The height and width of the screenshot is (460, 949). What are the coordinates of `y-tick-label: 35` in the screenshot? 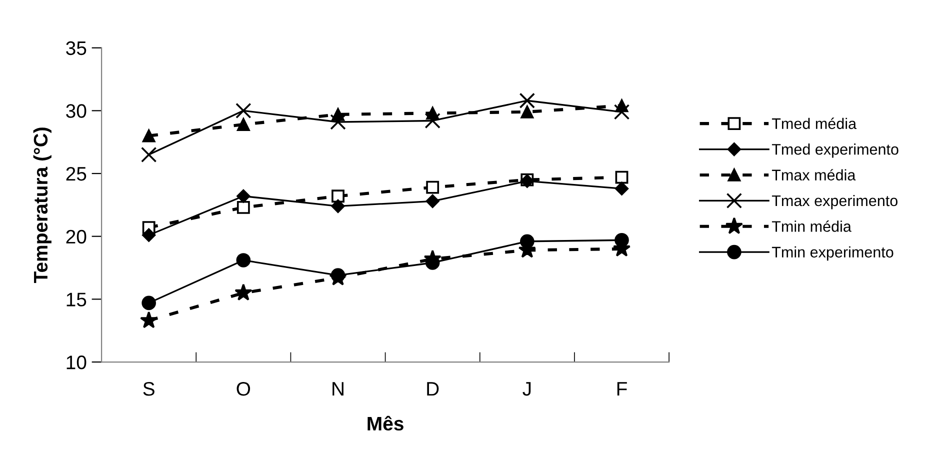 It's located at (76, 48).